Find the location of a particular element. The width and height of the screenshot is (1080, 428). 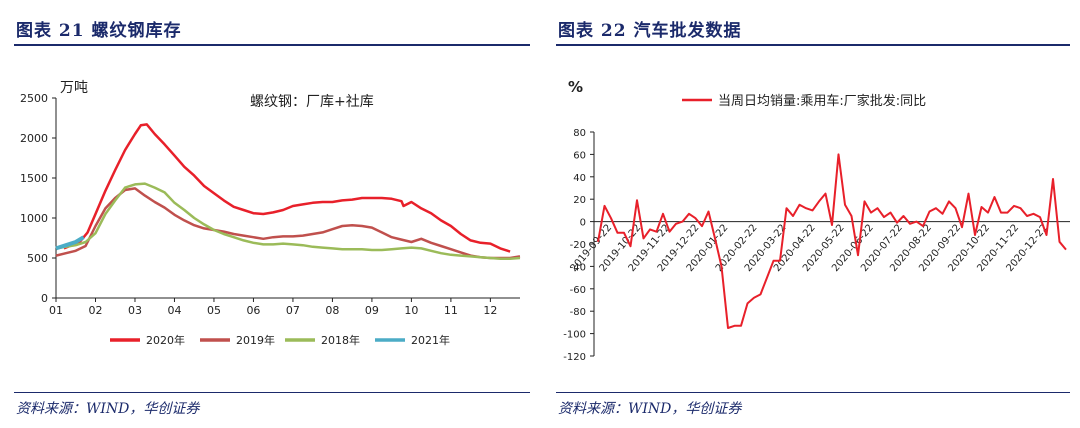

right-y-tick-label: -40 is located at coordinates (578, 267).